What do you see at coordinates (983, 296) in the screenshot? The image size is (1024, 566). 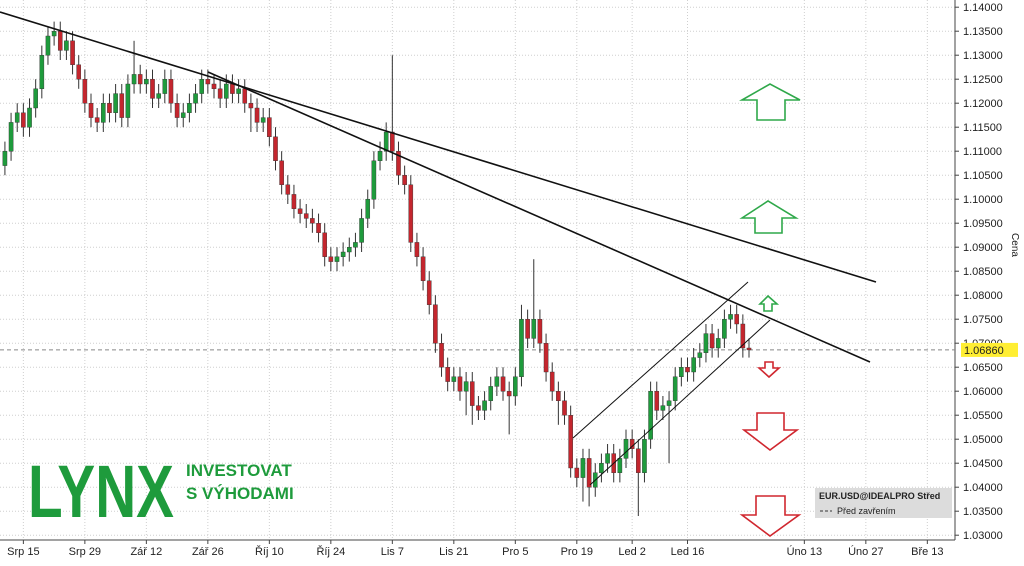 I see `y-tick-label: 1.08000` at bounding box center [983, 296].